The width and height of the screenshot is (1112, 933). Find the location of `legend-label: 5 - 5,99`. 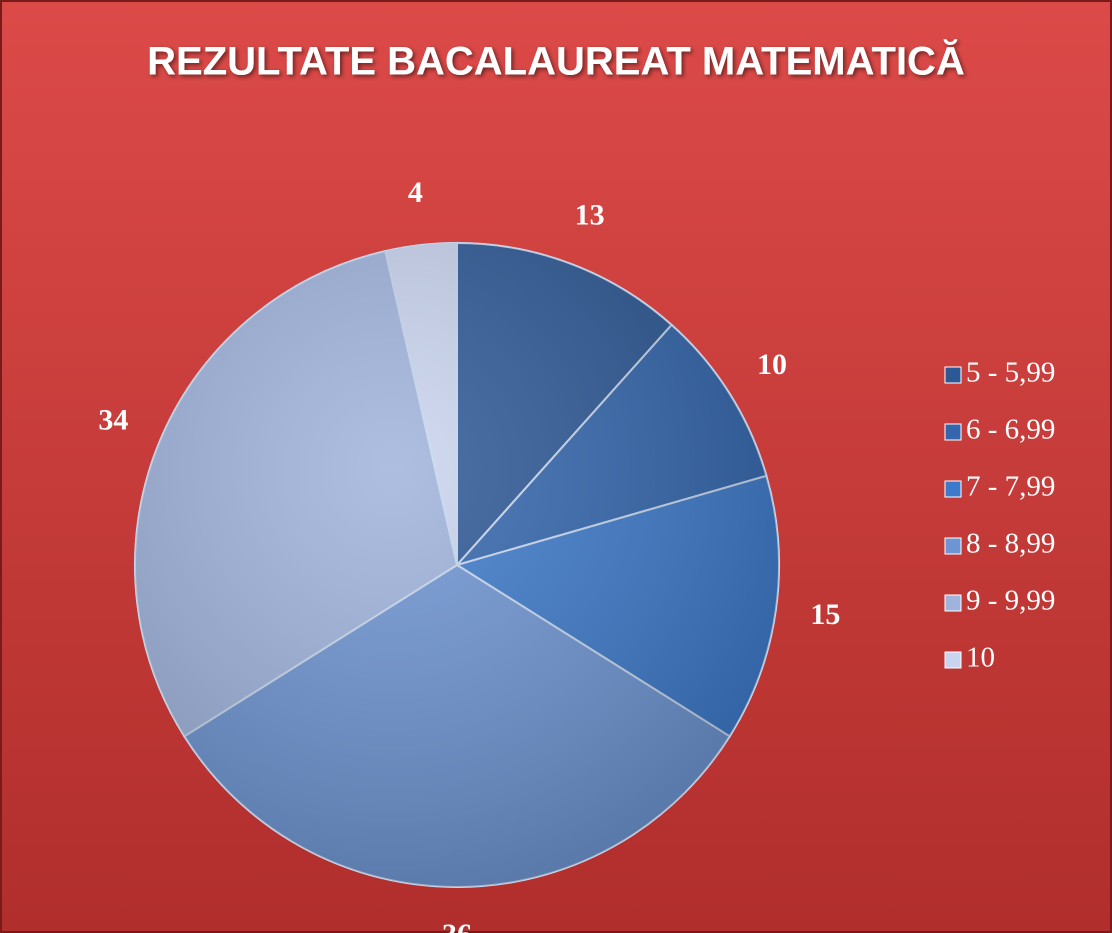

legend-label: 5 - 5,99 is located at coordinates (1010, 373).